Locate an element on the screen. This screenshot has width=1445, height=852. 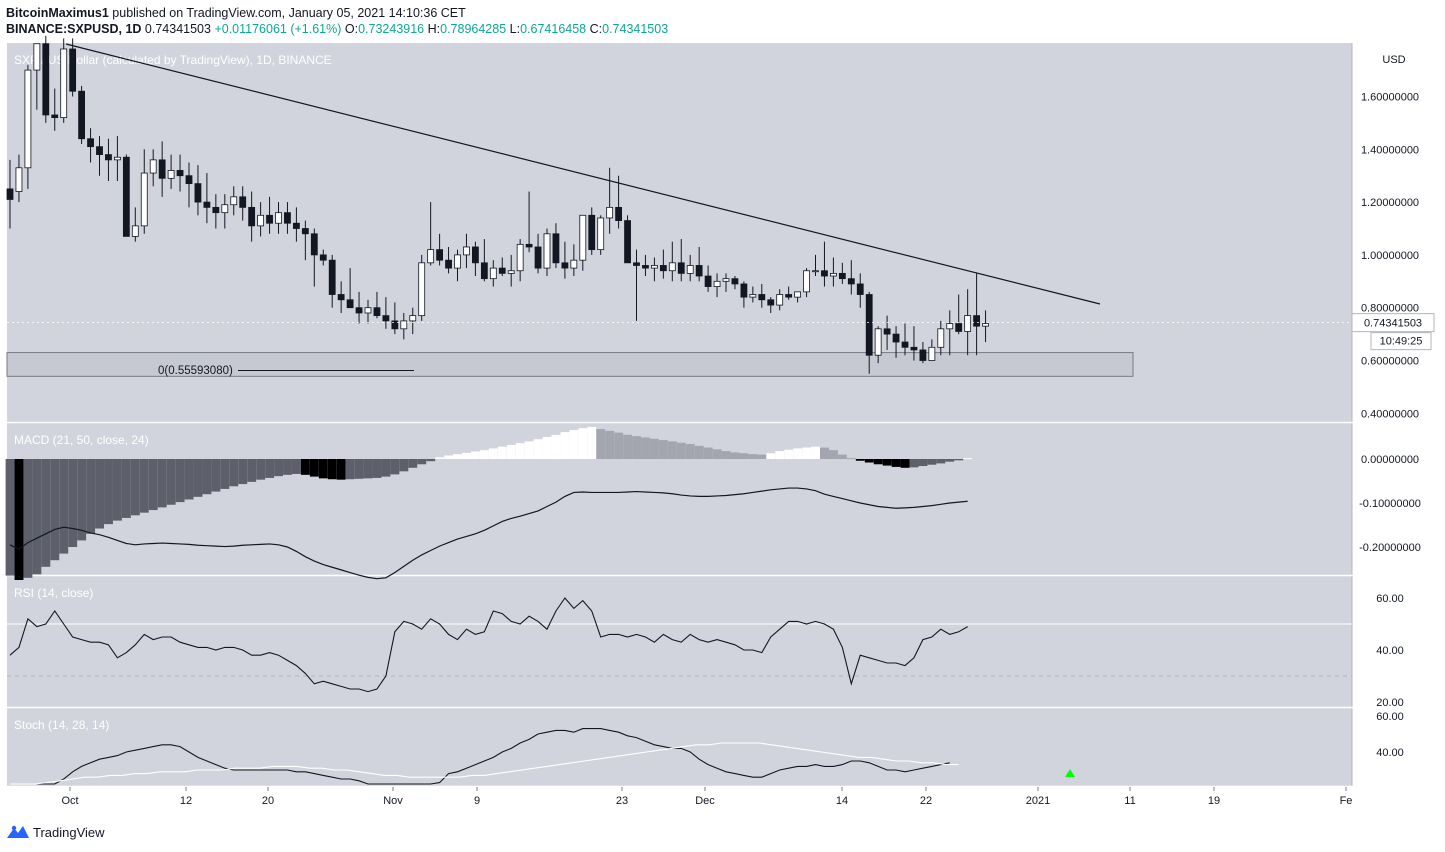
time-tick-label: 11 is located at coordinates (1129, 801).